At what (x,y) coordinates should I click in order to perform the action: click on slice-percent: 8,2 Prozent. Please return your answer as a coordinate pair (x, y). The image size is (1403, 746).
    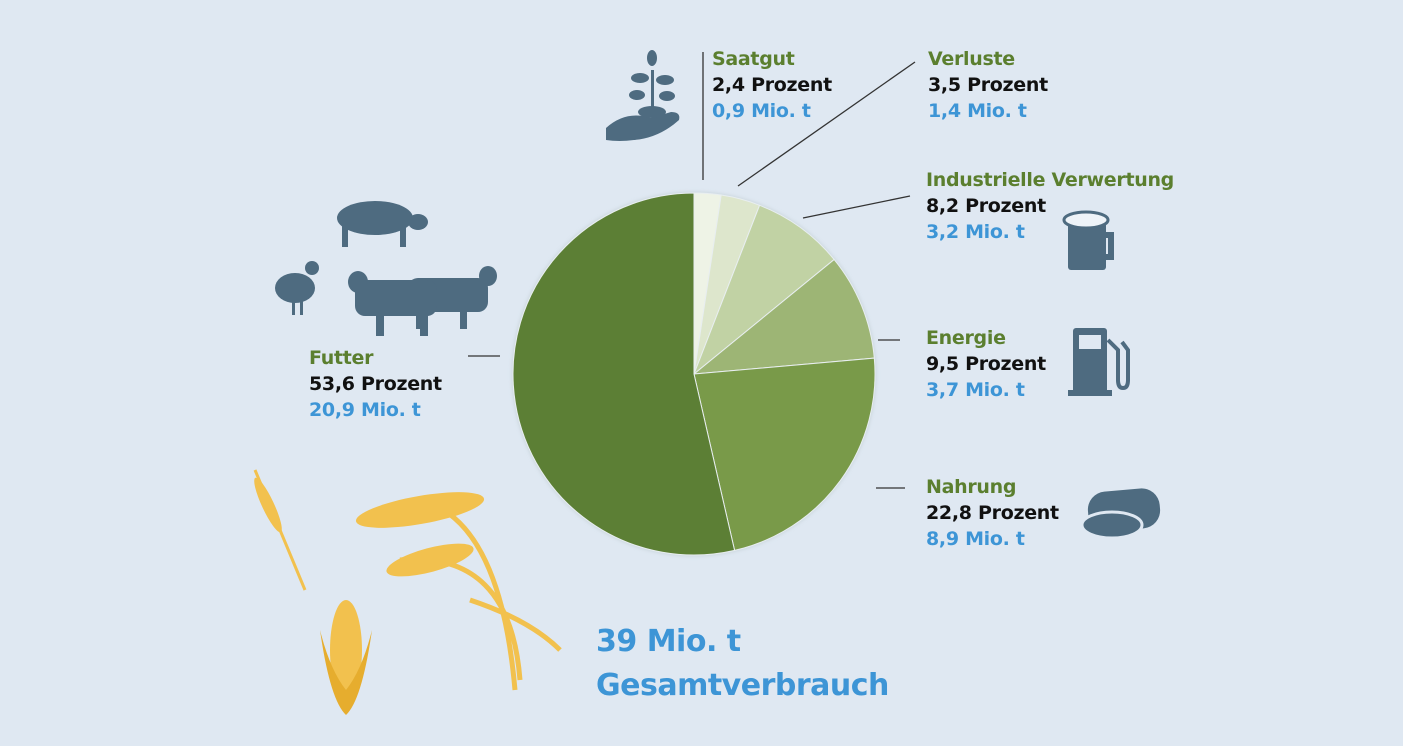
    Looking at the image, I should click on (986, 206).